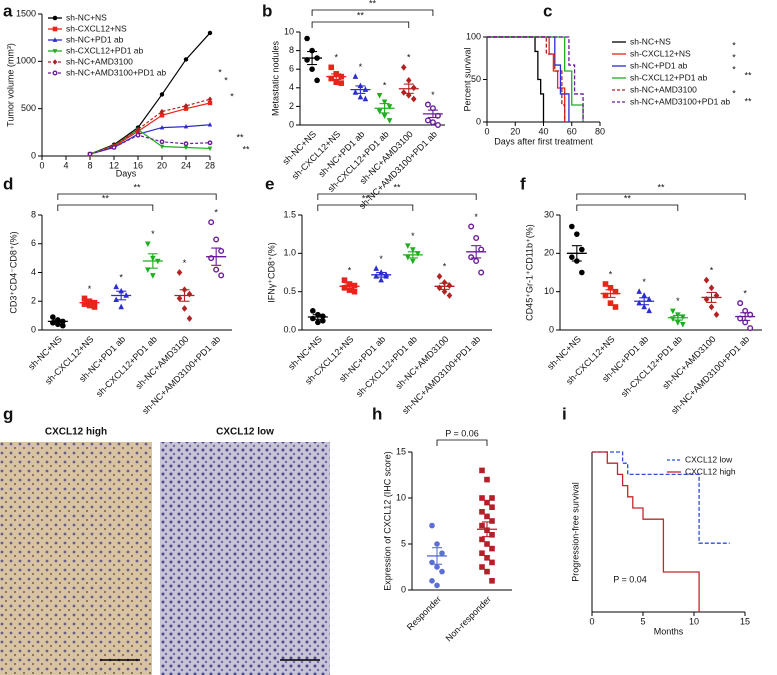 This screenshot has width=777, height=675. I want to click on x-tick-label: 20, so click(515, 131).